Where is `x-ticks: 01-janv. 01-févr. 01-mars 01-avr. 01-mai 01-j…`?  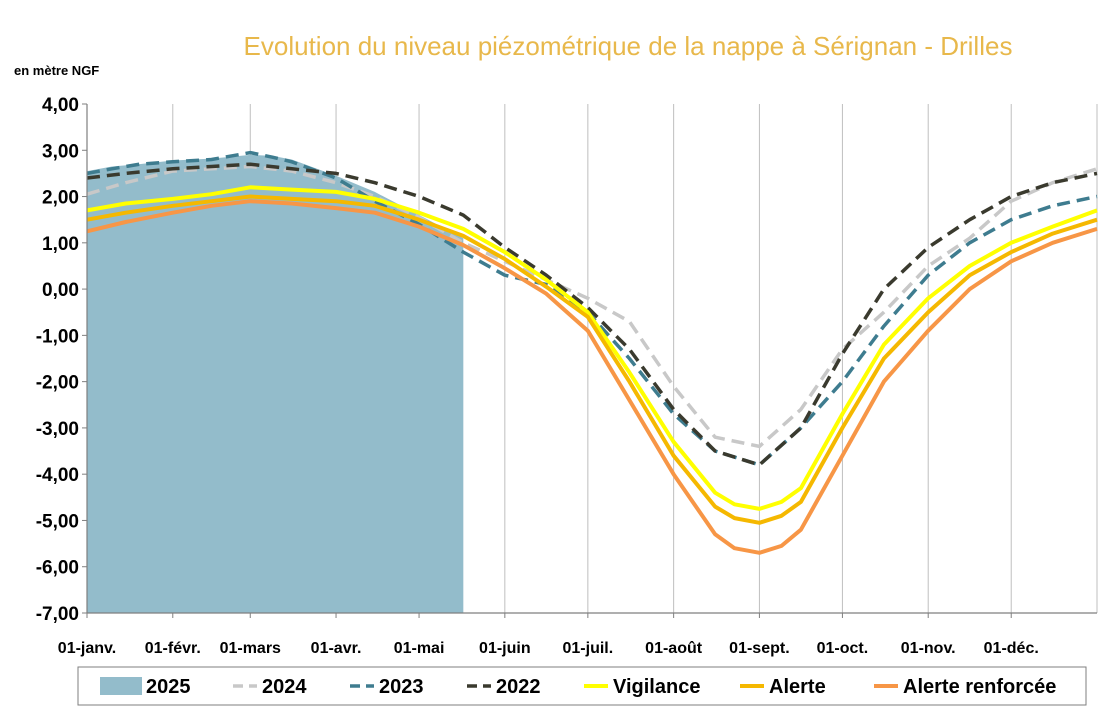 x-ticks: 01-janv. 01-févr. 01-mars 01-avr. 01-mai 01-j… is located at coordinates (548, 635).